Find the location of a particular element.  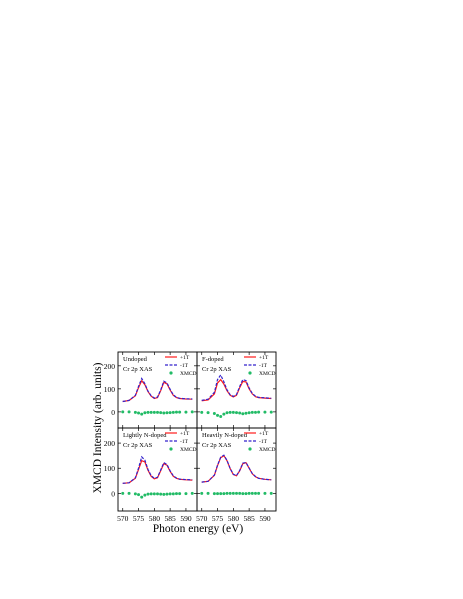

panel-sample-label: Heavily N-doped is located at coordinates (225, 435).